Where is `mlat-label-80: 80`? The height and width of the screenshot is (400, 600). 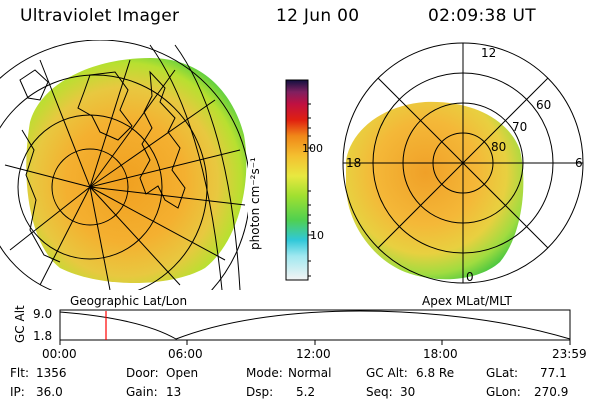 mlat-label-80: 80 is located at coordinates (499, 147).